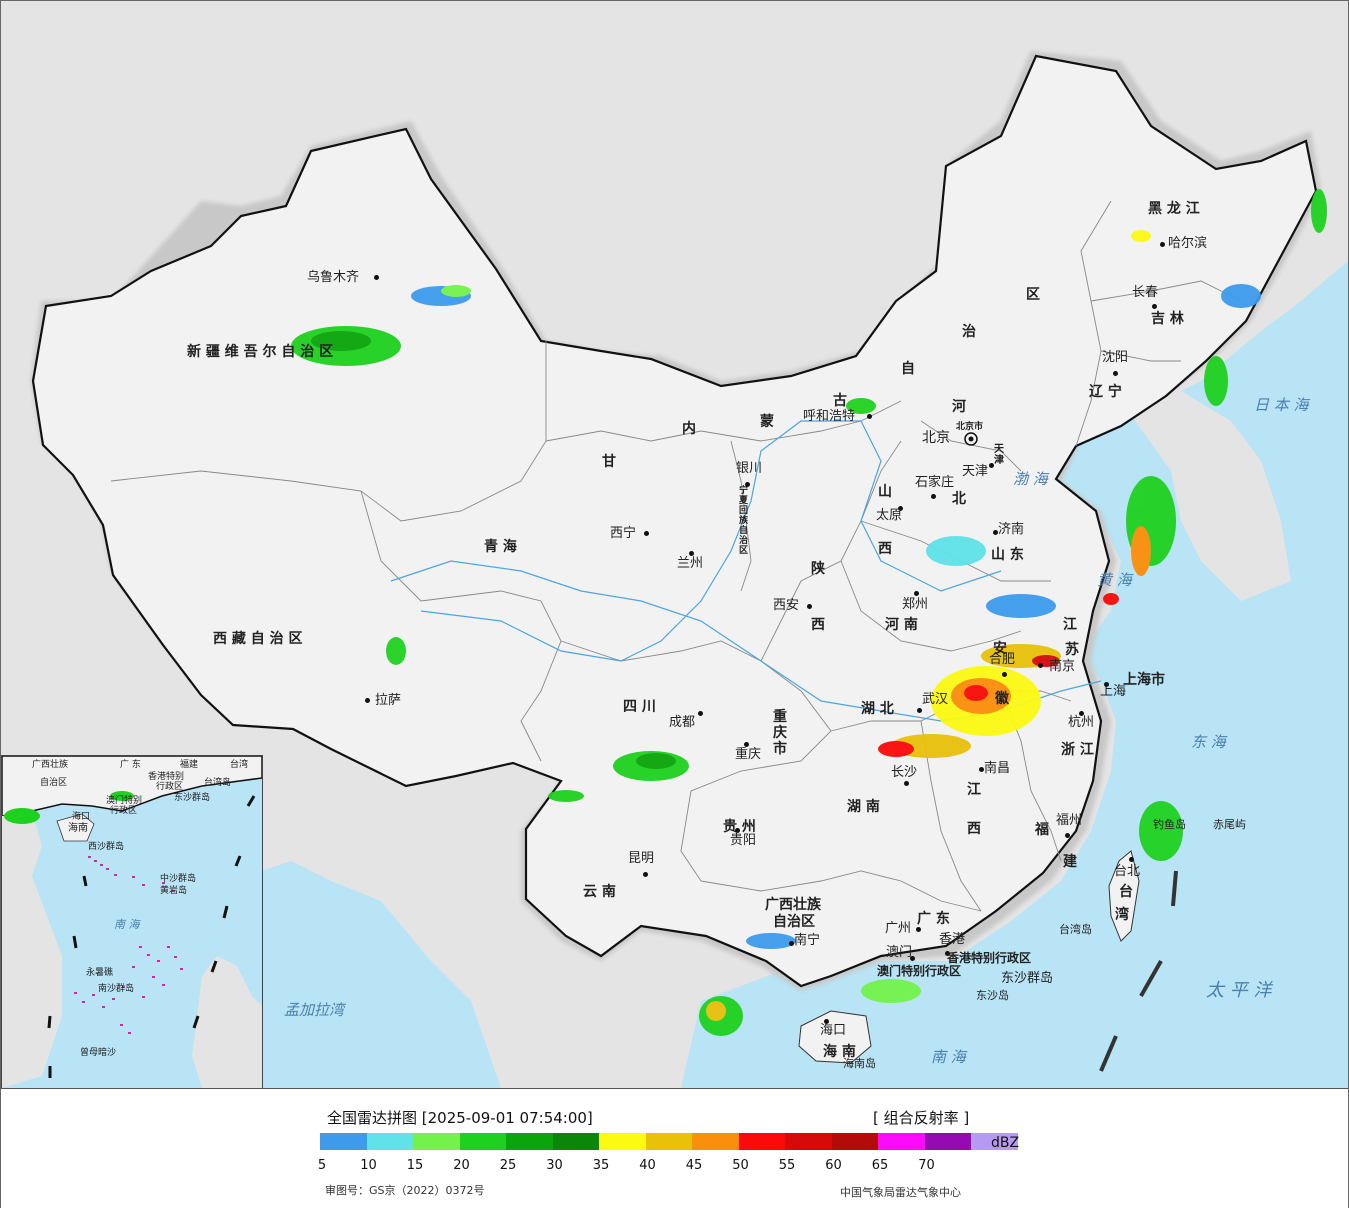 This screenshot has height=1208, width=1349. Describe the element at coordinates (260, 352) in the screenshot. I see `province-xinjiang: 新 疆 维 吾 尔 自 治 区` at that location.